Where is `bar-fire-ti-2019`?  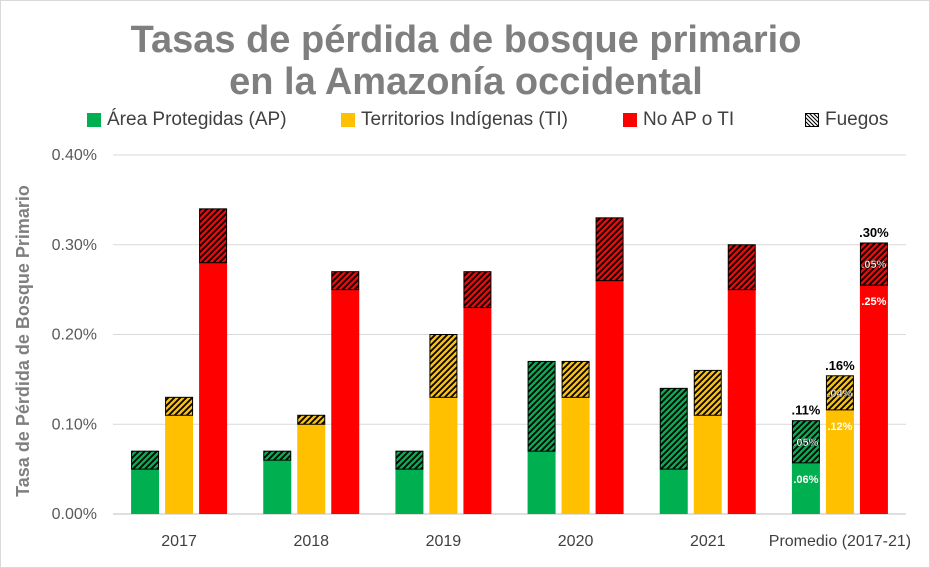
bar-fire-ti-2019 is located at coordinates (443, 366).